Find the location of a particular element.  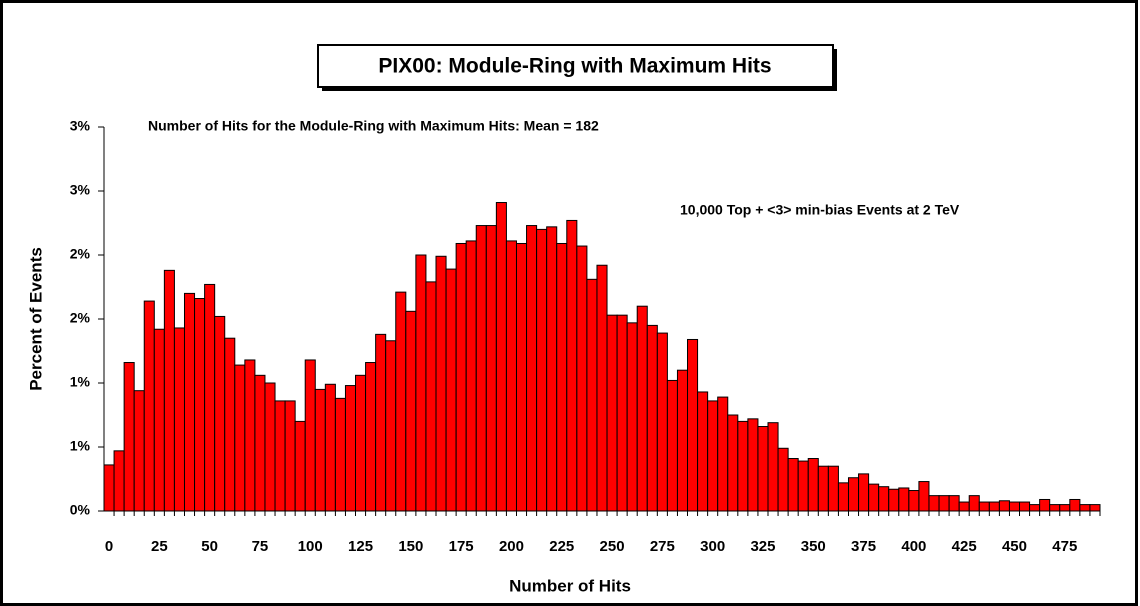

x-tick-label: 100 is located at coordinates (310, 546).